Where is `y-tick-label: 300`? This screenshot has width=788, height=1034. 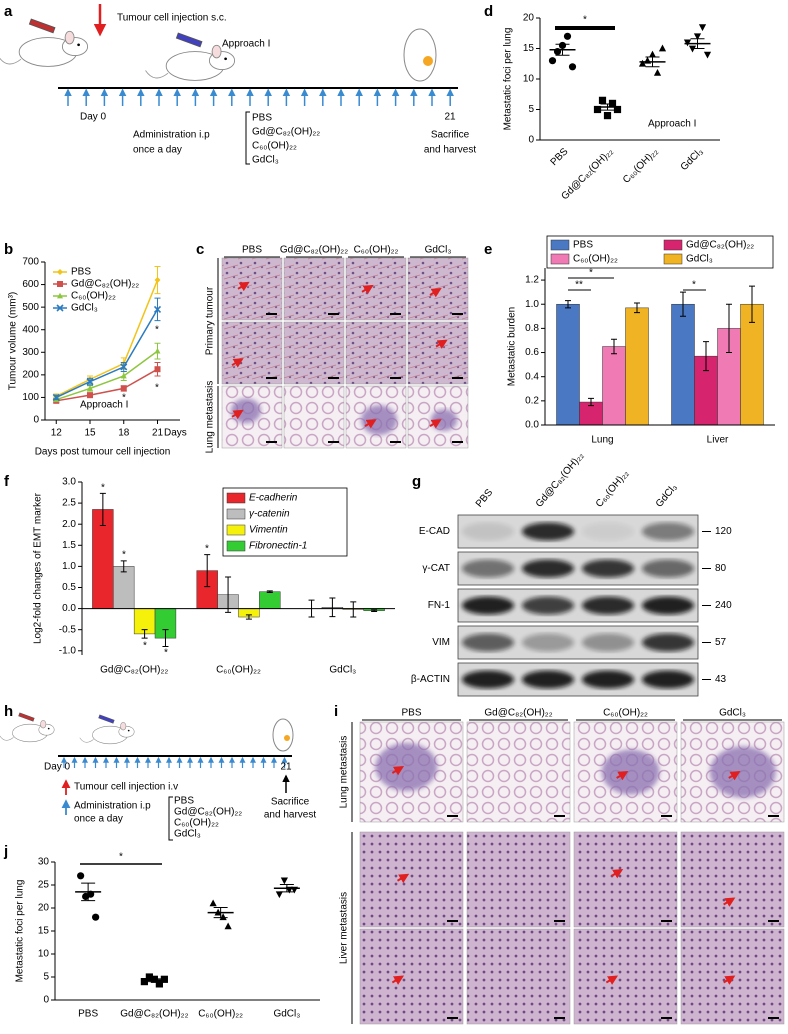
y-tick-label: 300 is located at coordinates (30, 352).